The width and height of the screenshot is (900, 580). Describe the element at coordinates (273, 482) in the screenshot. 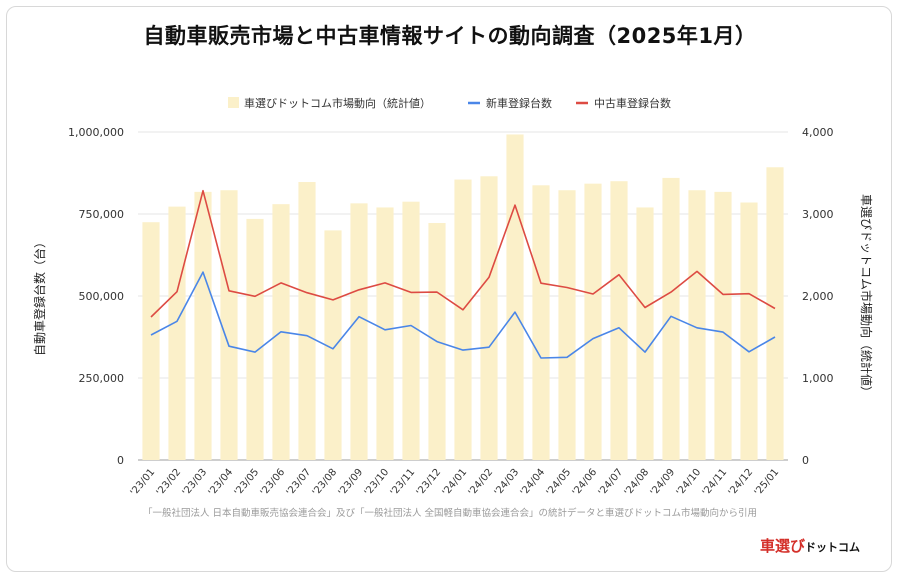

I see `x-tick-label: '23/06` at that location.